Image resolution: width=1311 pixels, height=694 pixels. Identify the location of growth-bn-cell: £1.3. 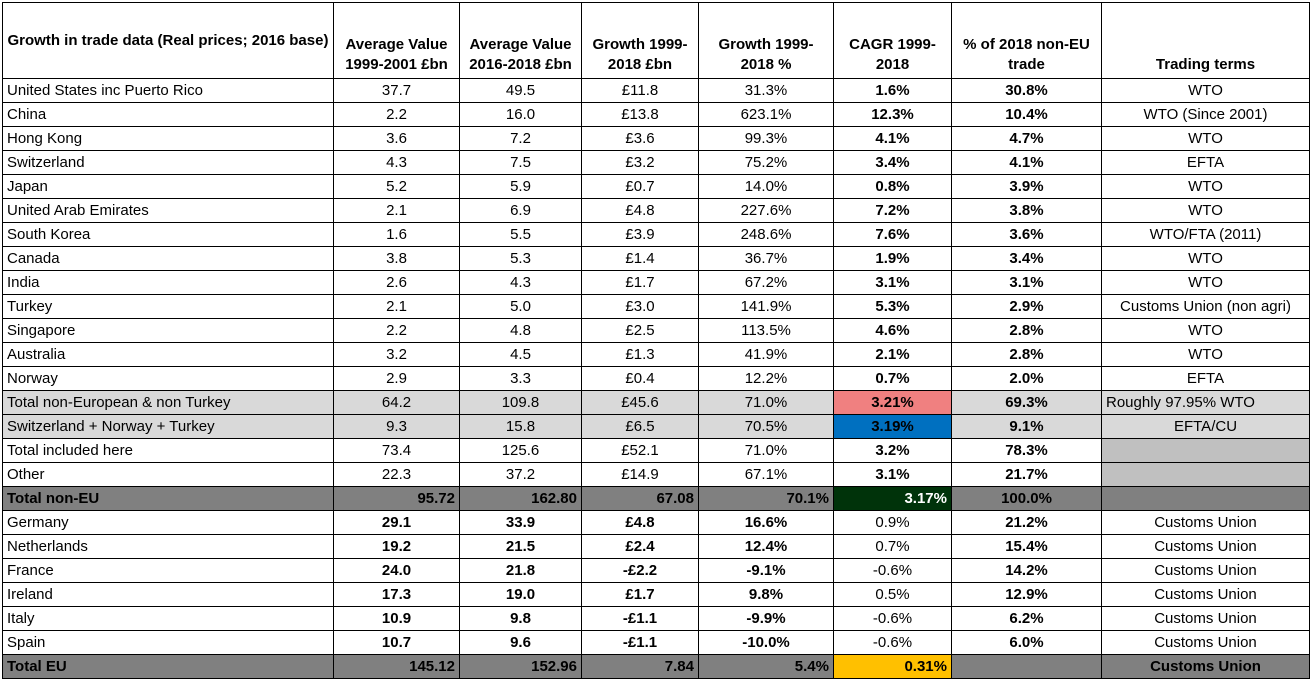
(640, 354).